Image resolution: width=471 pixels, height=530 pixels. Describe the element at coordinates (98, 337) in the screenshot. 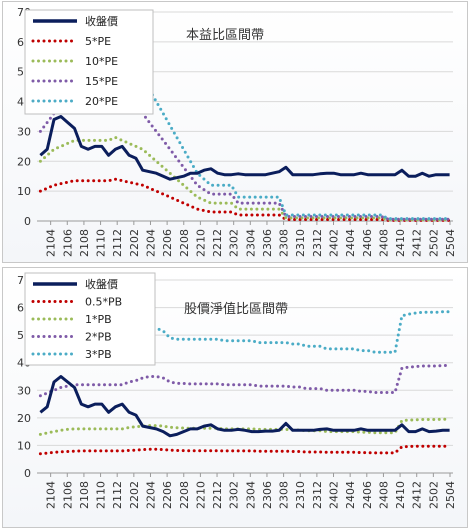

I see `legend-label: 2*PB` at that location.